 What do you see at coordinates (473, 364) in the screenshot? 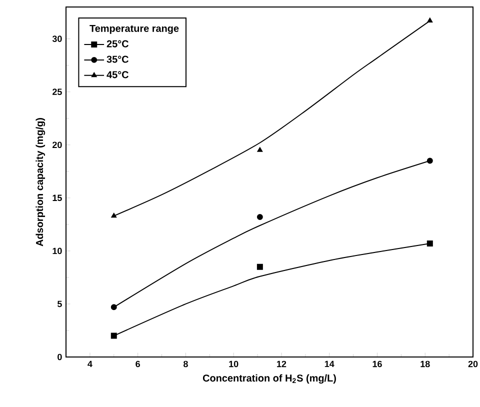
I see `x-tick-label: 20` at bounding box center [473, 364].